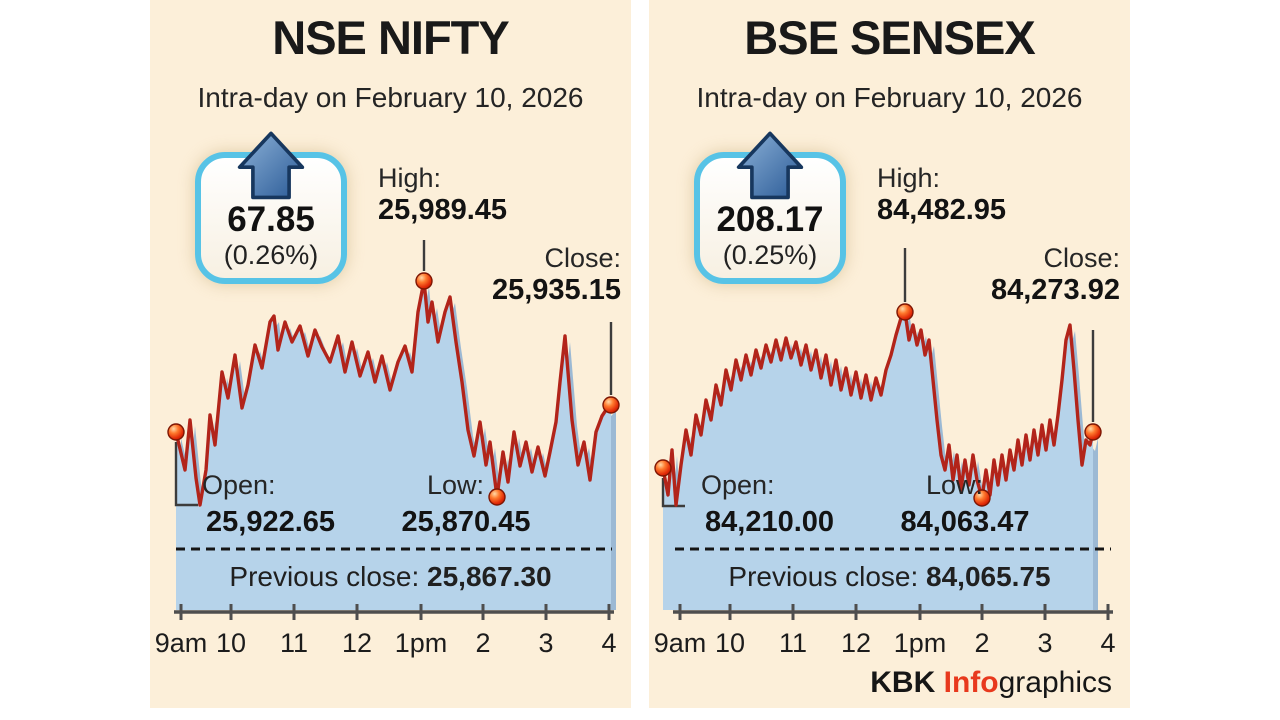 This screenshot has height=720, width=1280. What do you see at coordinates (1055, 682) in the screenshot?
I see `graphics-text: graphics` at bounding box center [1055, 682].